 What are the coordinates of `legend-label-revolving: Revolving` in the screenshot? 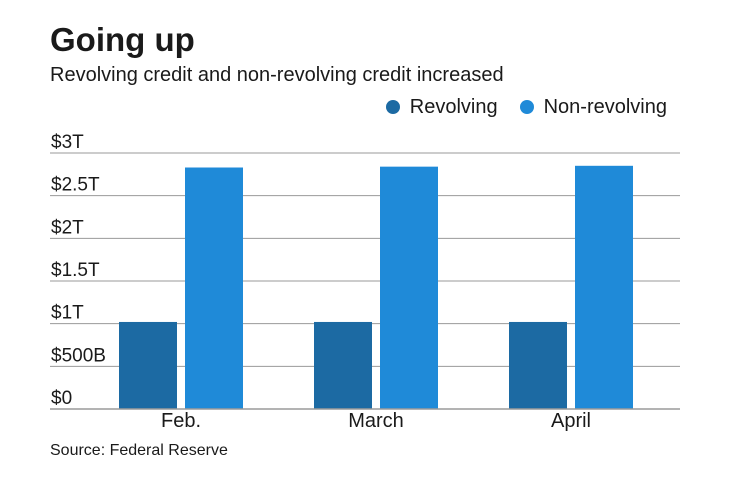 It's located at (453, 107).